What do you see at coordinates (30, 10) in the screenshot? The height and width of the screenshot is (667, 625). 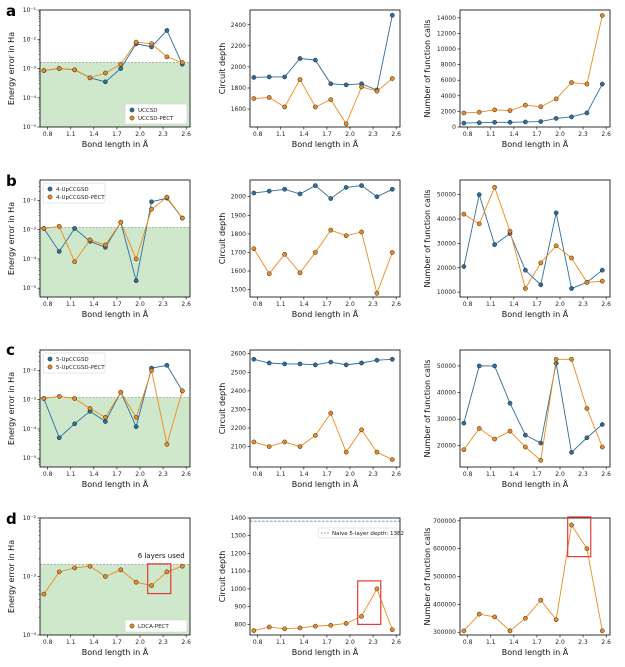 I see `y-tick-label: 10⁻¹` at bounding box center [30, 10].